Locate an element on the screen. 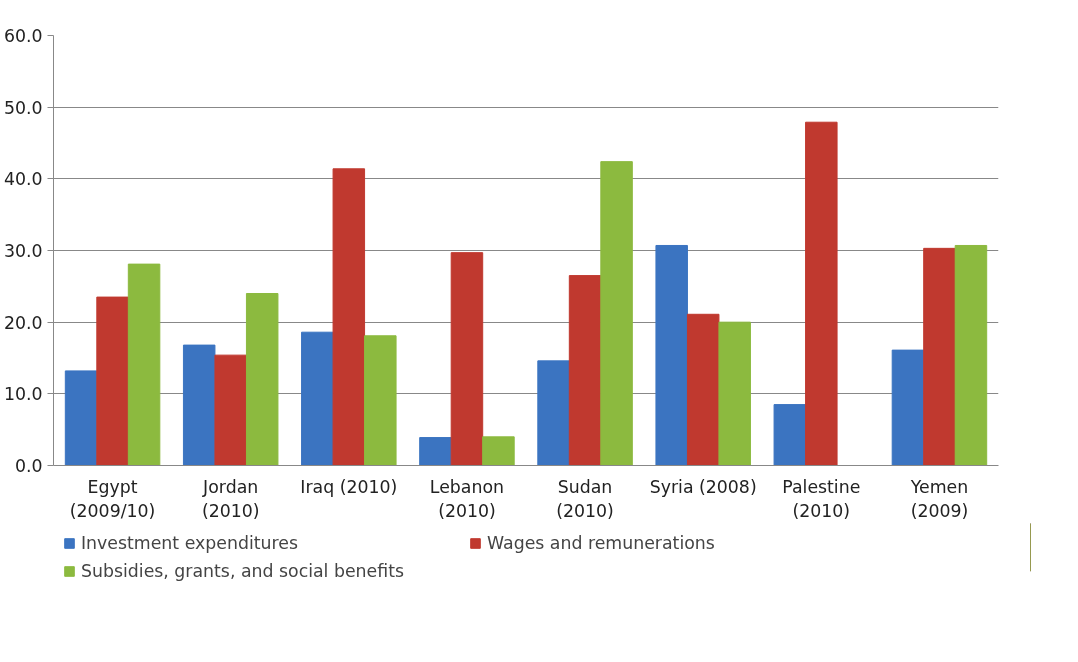  y-tick-label: 0.0 is located at coordinates (28, 466).